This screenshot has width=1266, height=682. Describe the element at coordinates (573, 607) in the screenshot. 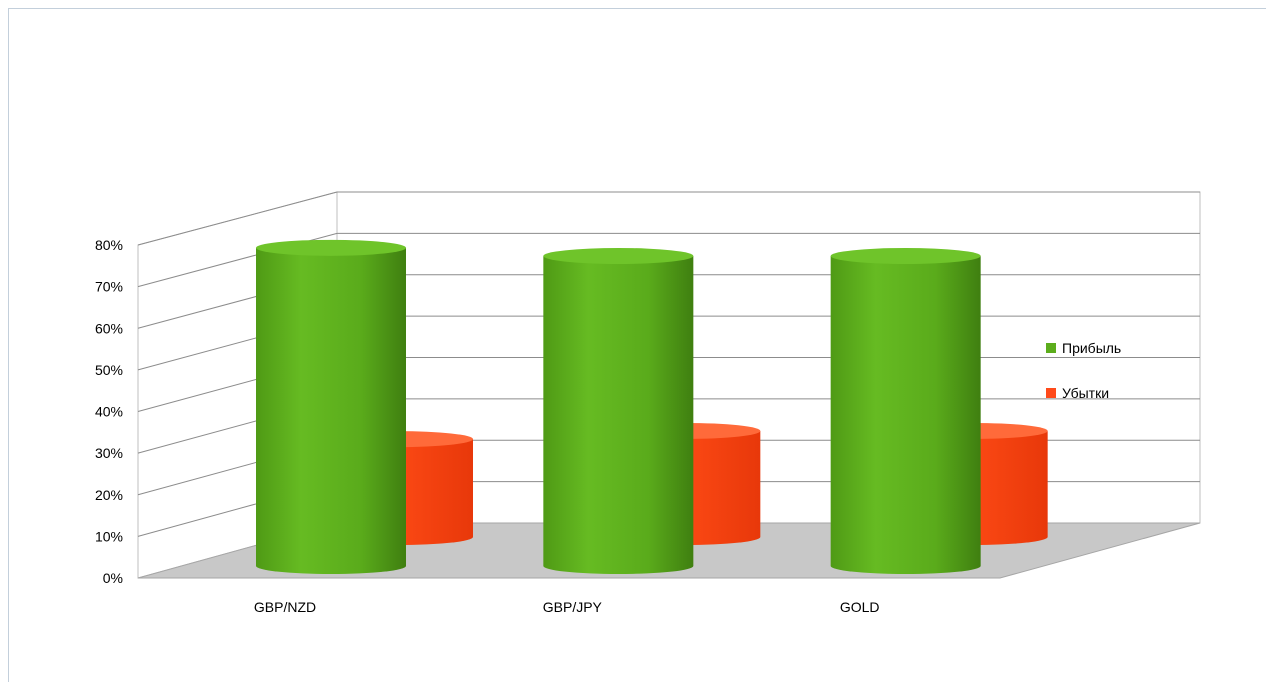

I see `x-tick-label: GBP/JPY` at that location.